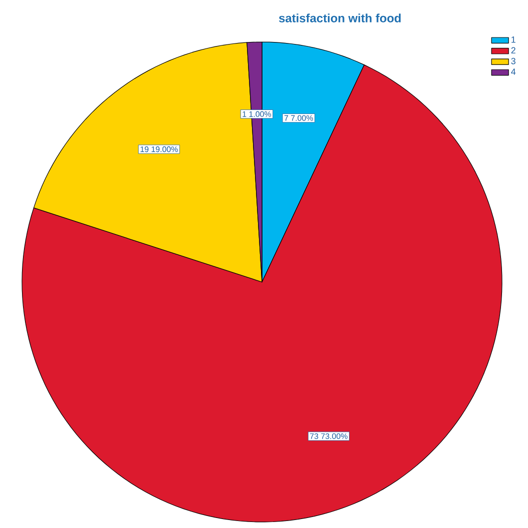 This screenshot has width=528, height=528. Describe the element at coordinates (513, 71) in the screenshot. I see `legend-label: 4` at that location.